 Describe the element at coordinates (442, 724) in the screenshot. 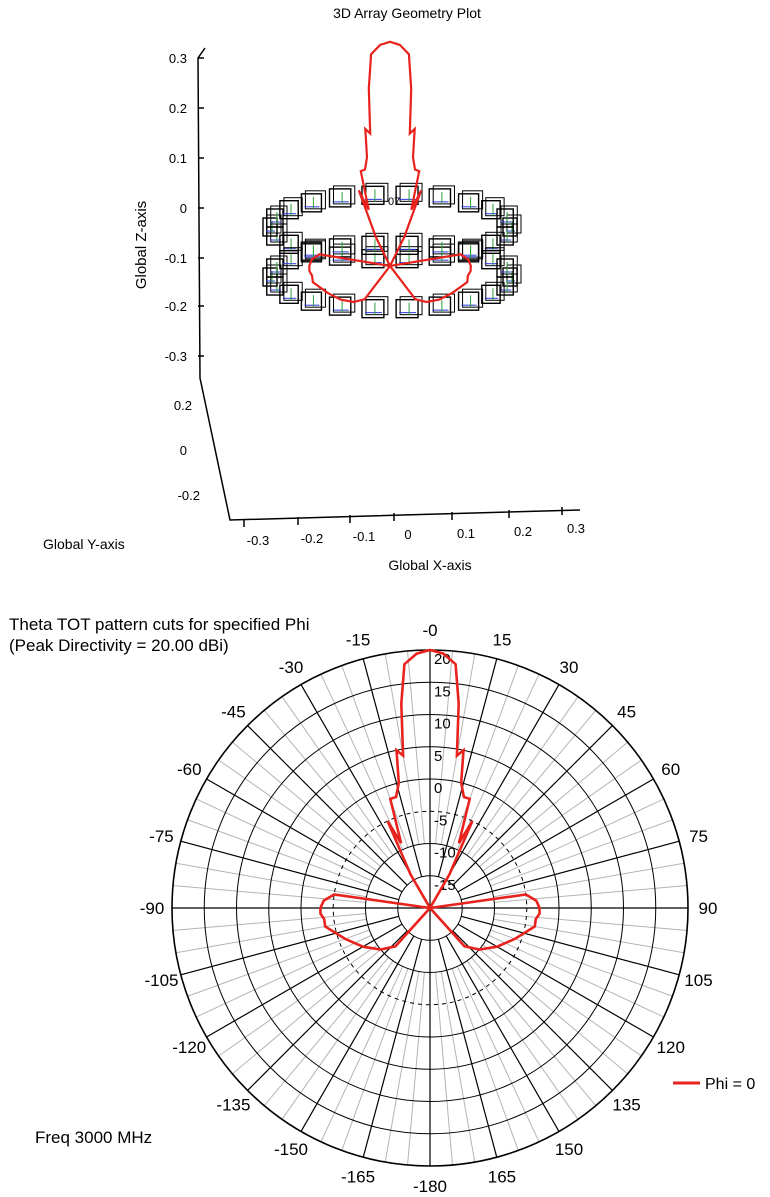

I see `radial-tick-label: 10` at that location.